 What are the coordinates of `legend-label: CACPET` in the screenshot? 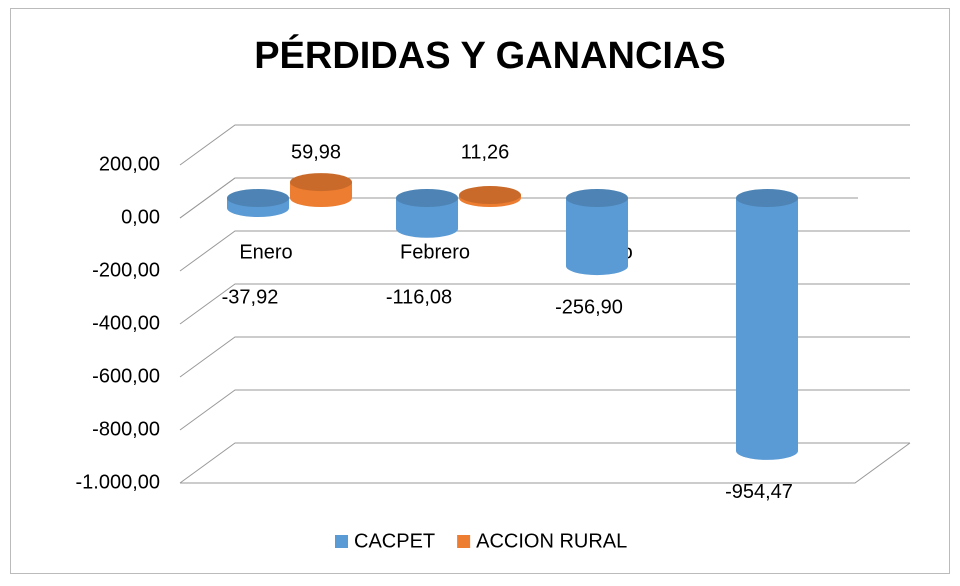 It's located at (394, 541).